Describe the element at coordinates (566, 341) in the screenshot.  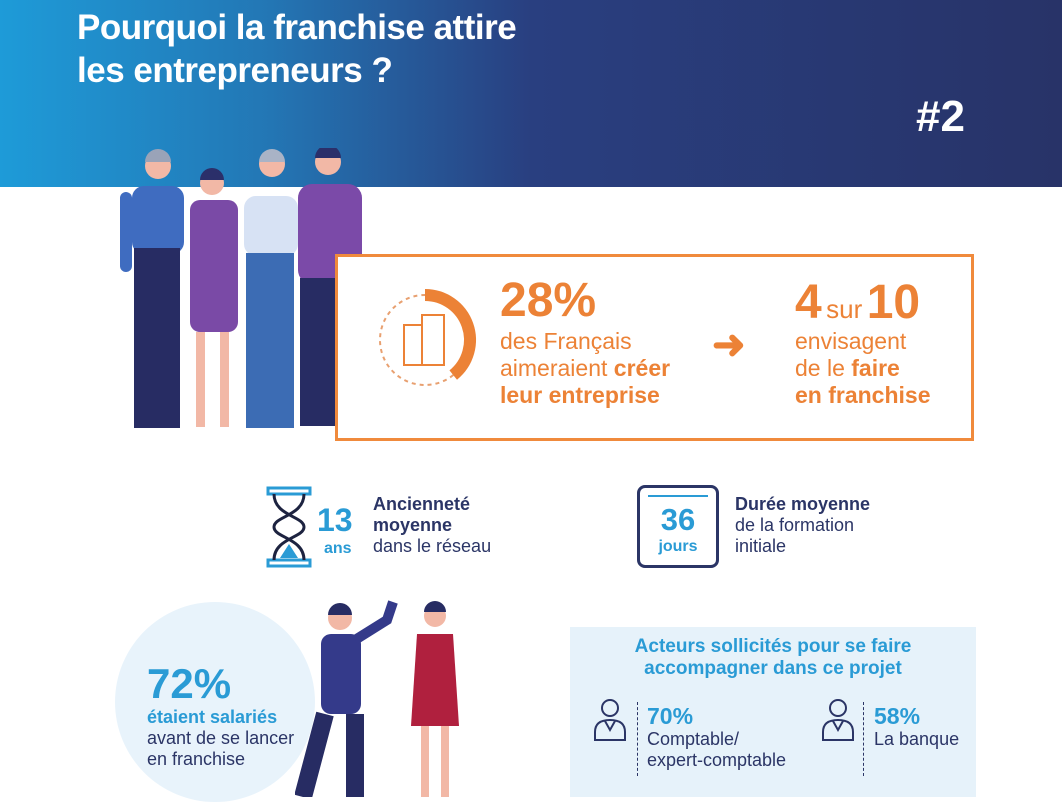
I see `text-line: des Français` at that location.